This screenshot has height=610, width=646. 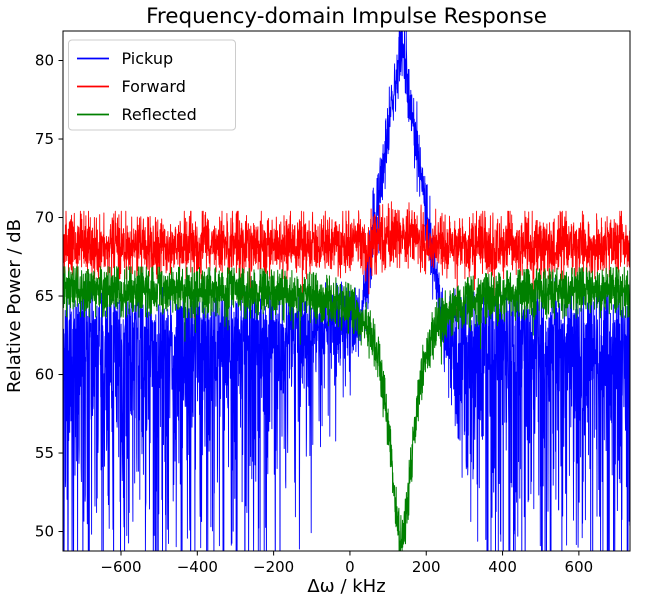 I want to click on x-tick-label: 600, so click(x=579, y=567).